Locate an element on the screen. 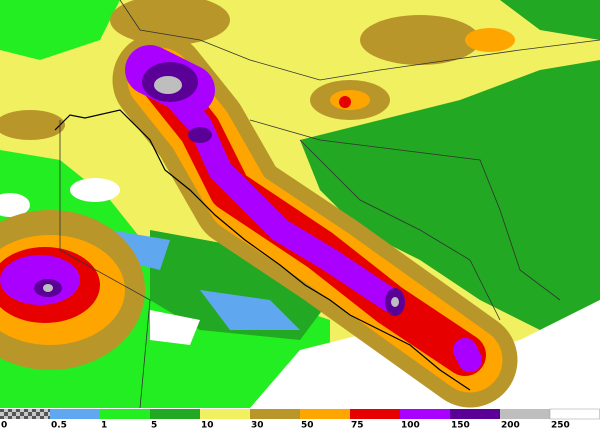 The width and height of the screenshot is (600, 431). legend-label: 200 is located at coordinates (510, 426).